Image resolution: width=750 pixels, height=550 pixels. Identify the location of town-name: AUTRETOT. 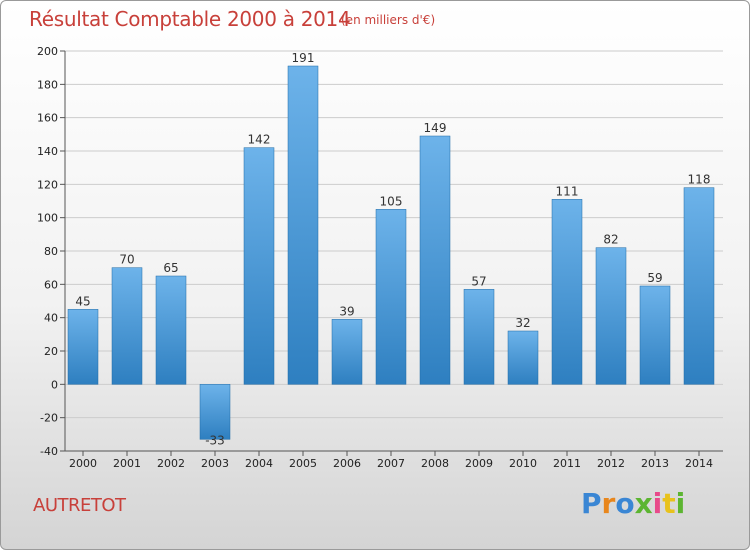
(79, 505).